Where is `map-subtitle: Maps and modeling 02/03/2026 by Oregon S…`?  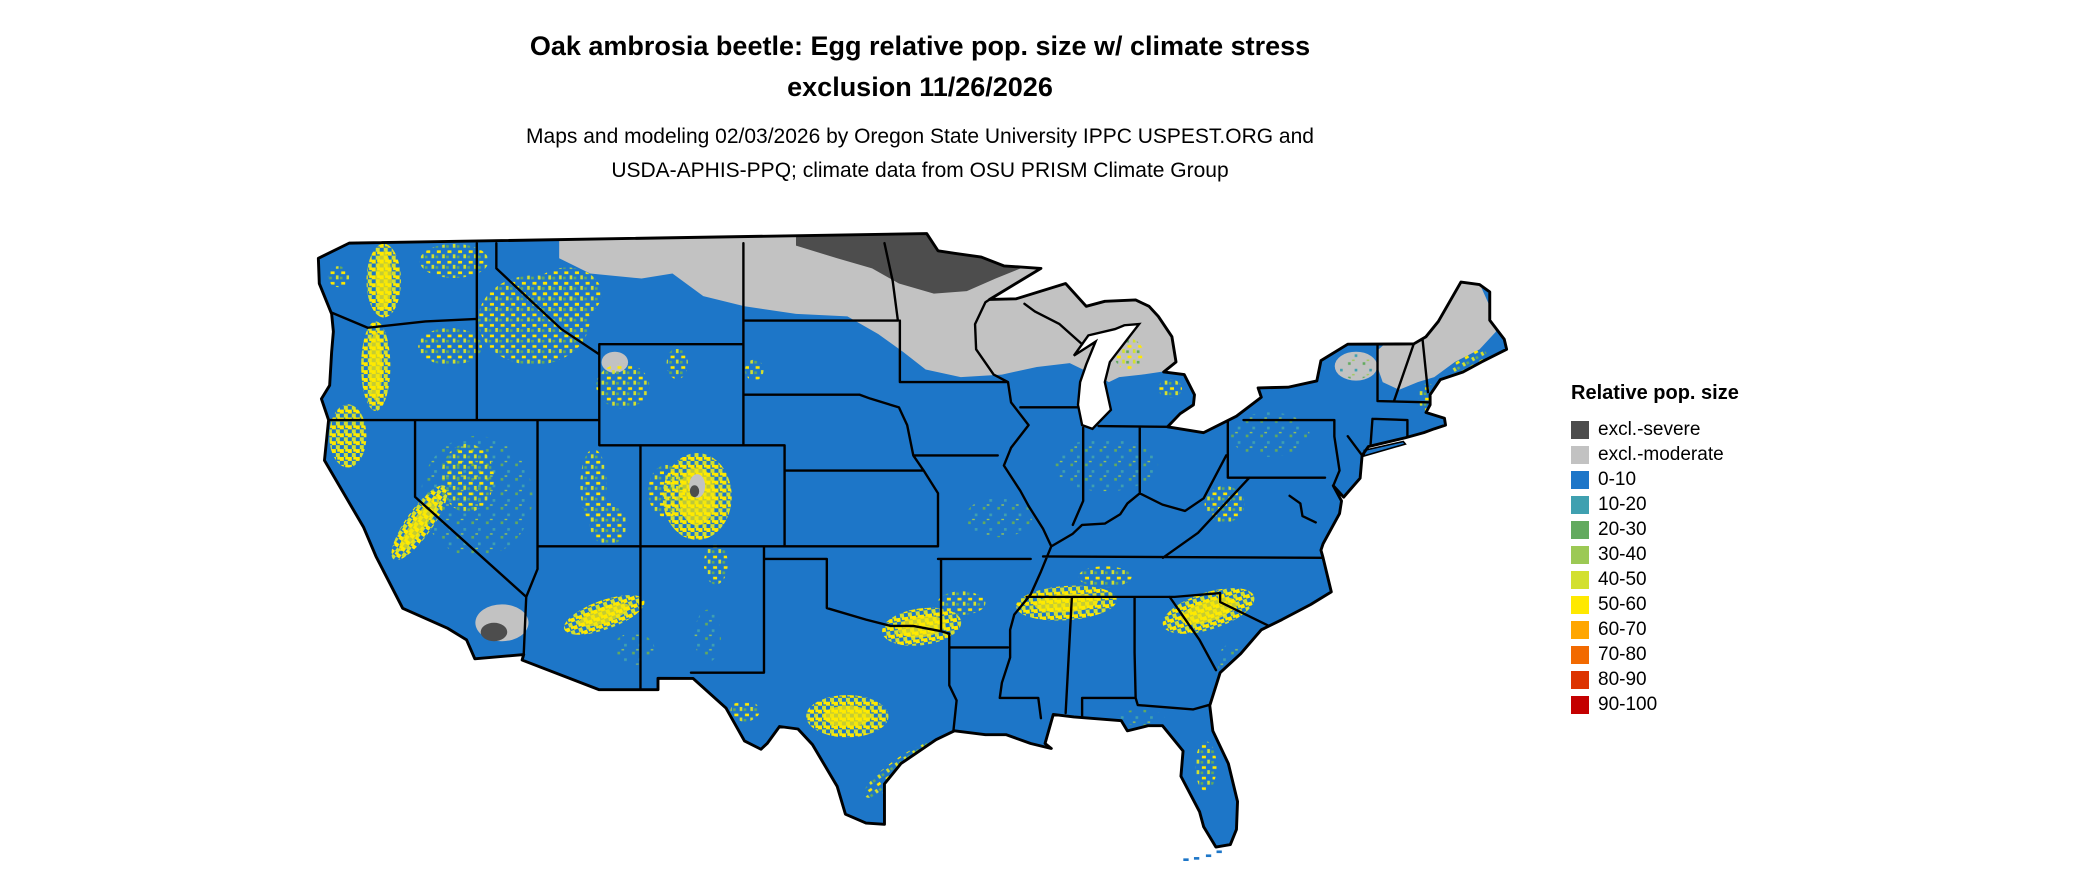
map-subtitle: Maps and modeling 02/03/2026 by Oregon S… is located at coordinates (920, 154).